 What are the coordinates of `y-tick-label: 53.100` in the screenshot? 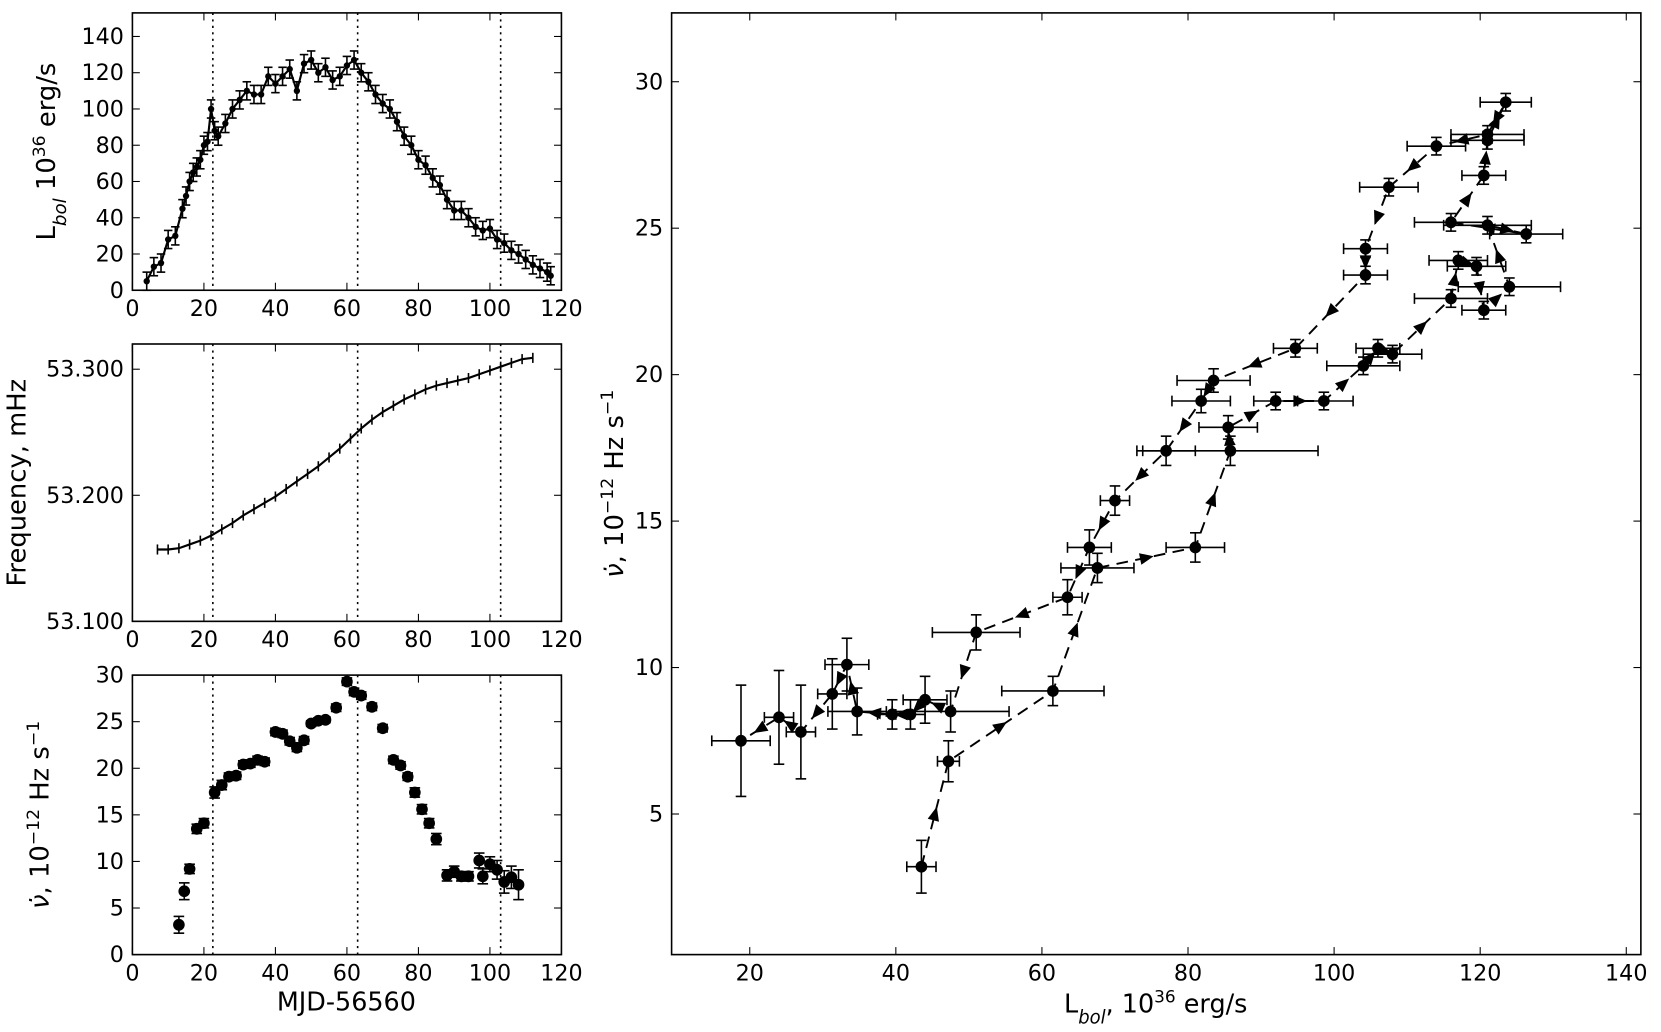 It's located at (85, 622).